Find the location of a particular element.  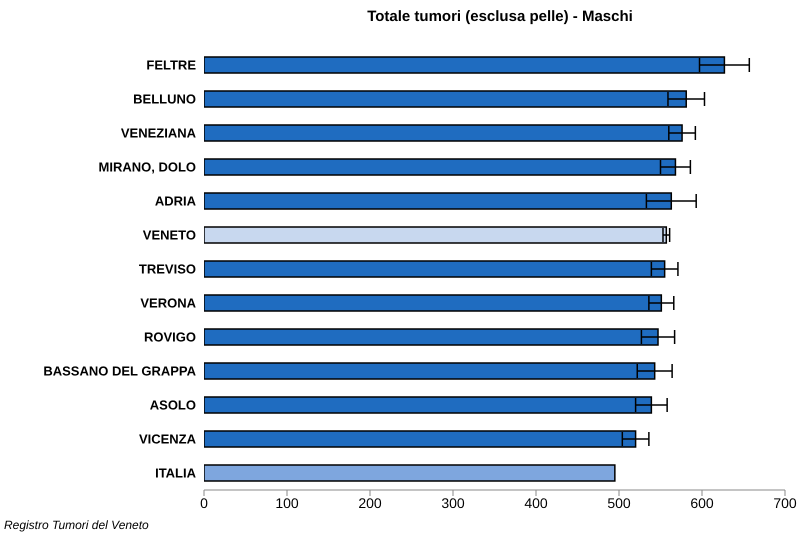

x-tick-label: 500 is located at coordinates (619, 502).